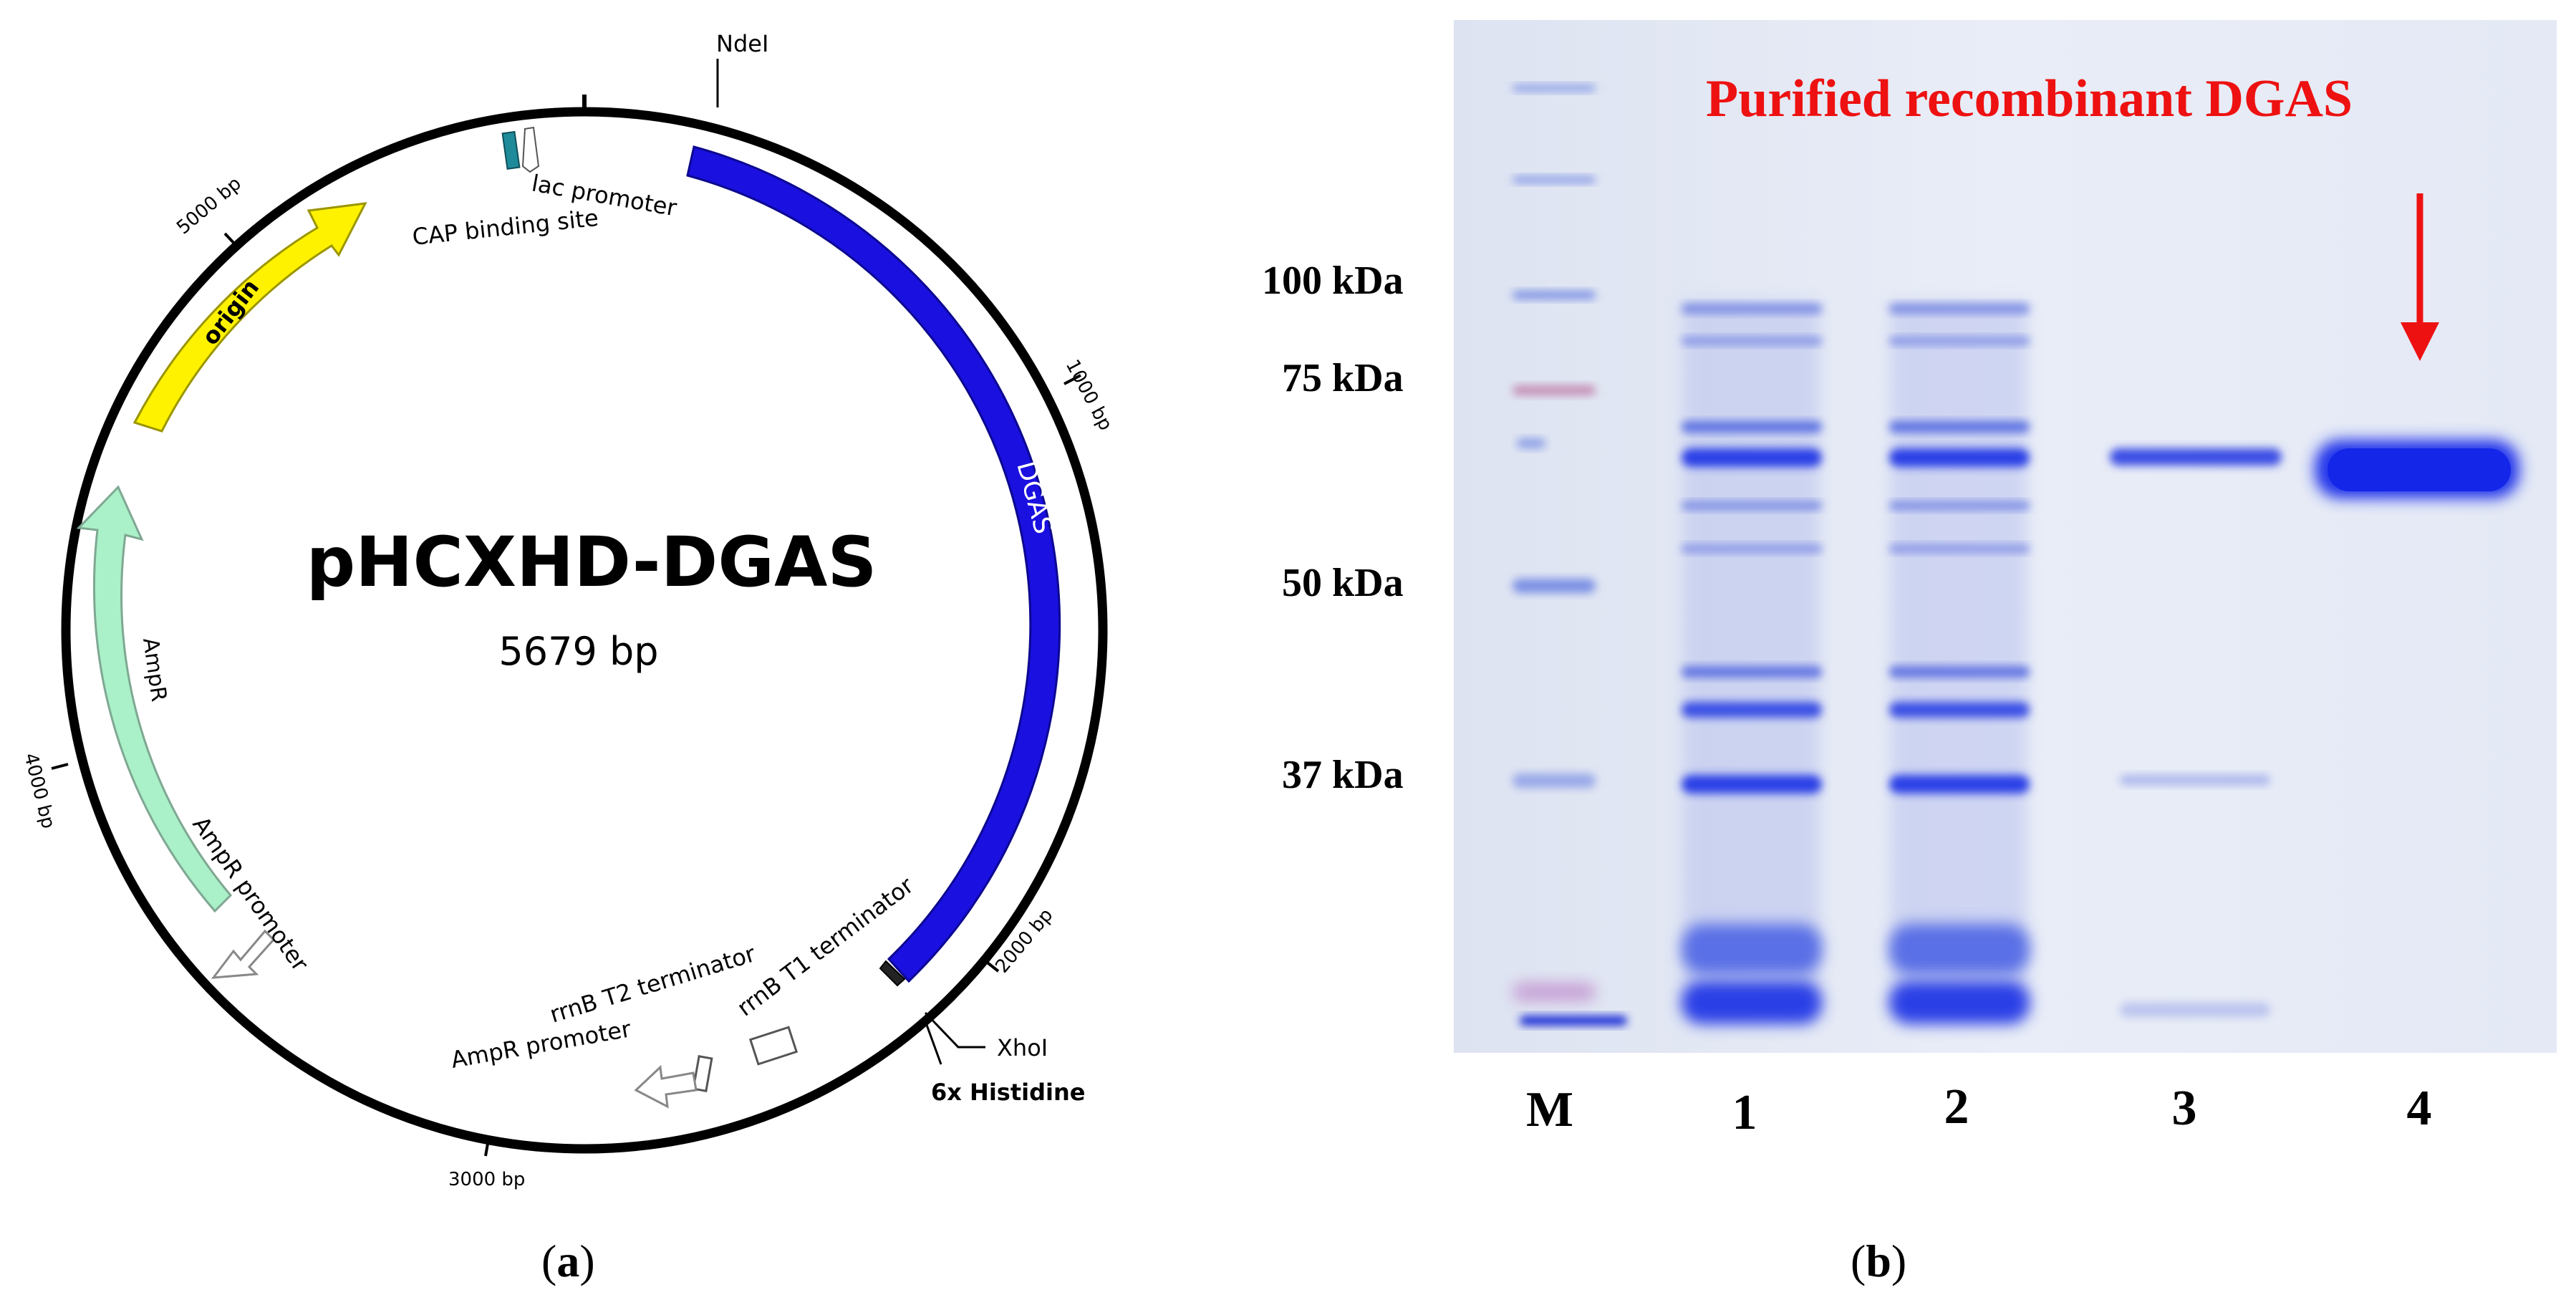 The height and width of the screenshot is (1315, 2576). I want to click on lane-label-1: 1, so click(1744, 1112).